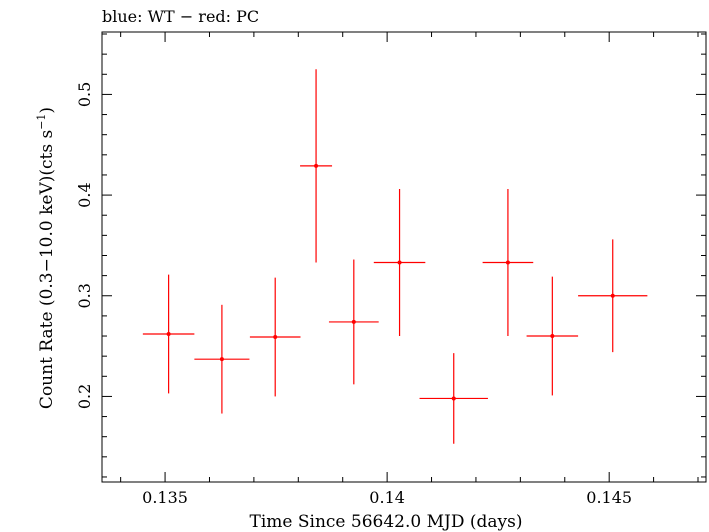  I want to click on y-tick-label: 0.5, so click(84, 94).